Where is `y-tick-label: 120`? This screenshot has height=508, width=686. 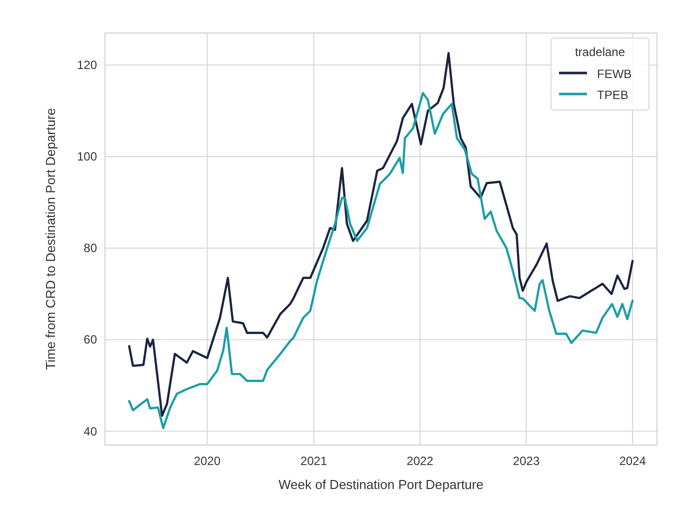
y-tick-label: 120 is located at coordinates (87, 65).